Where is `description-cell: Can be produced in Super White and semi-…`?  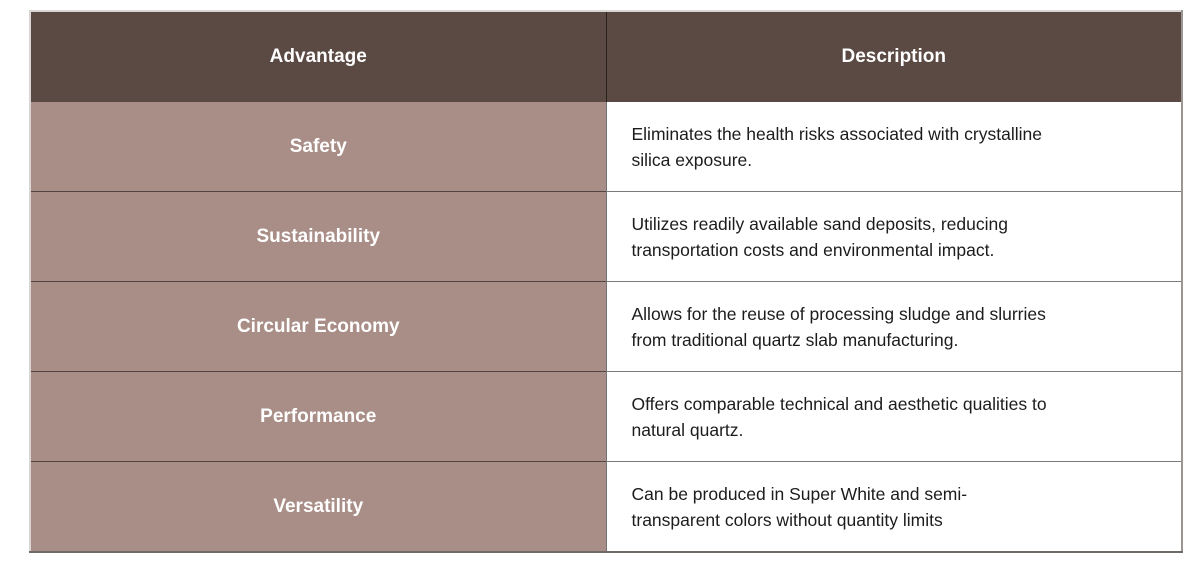
description-cell: Can be produced in Super White and semi-… is located at coordinates (894, 506).